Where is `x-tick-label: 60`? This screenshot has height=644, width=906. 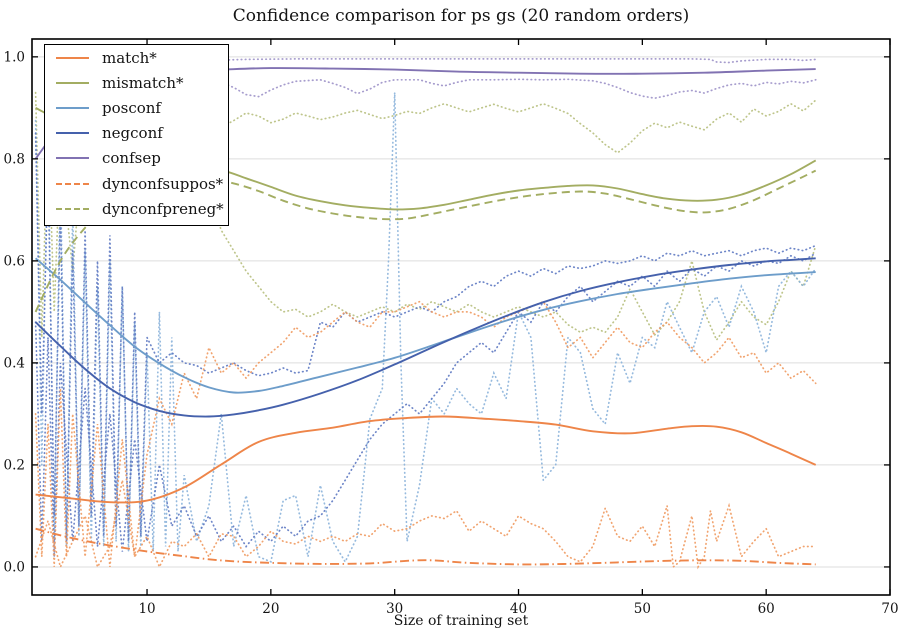
x-tick-label: 60 is located at coordinates (766, 609).